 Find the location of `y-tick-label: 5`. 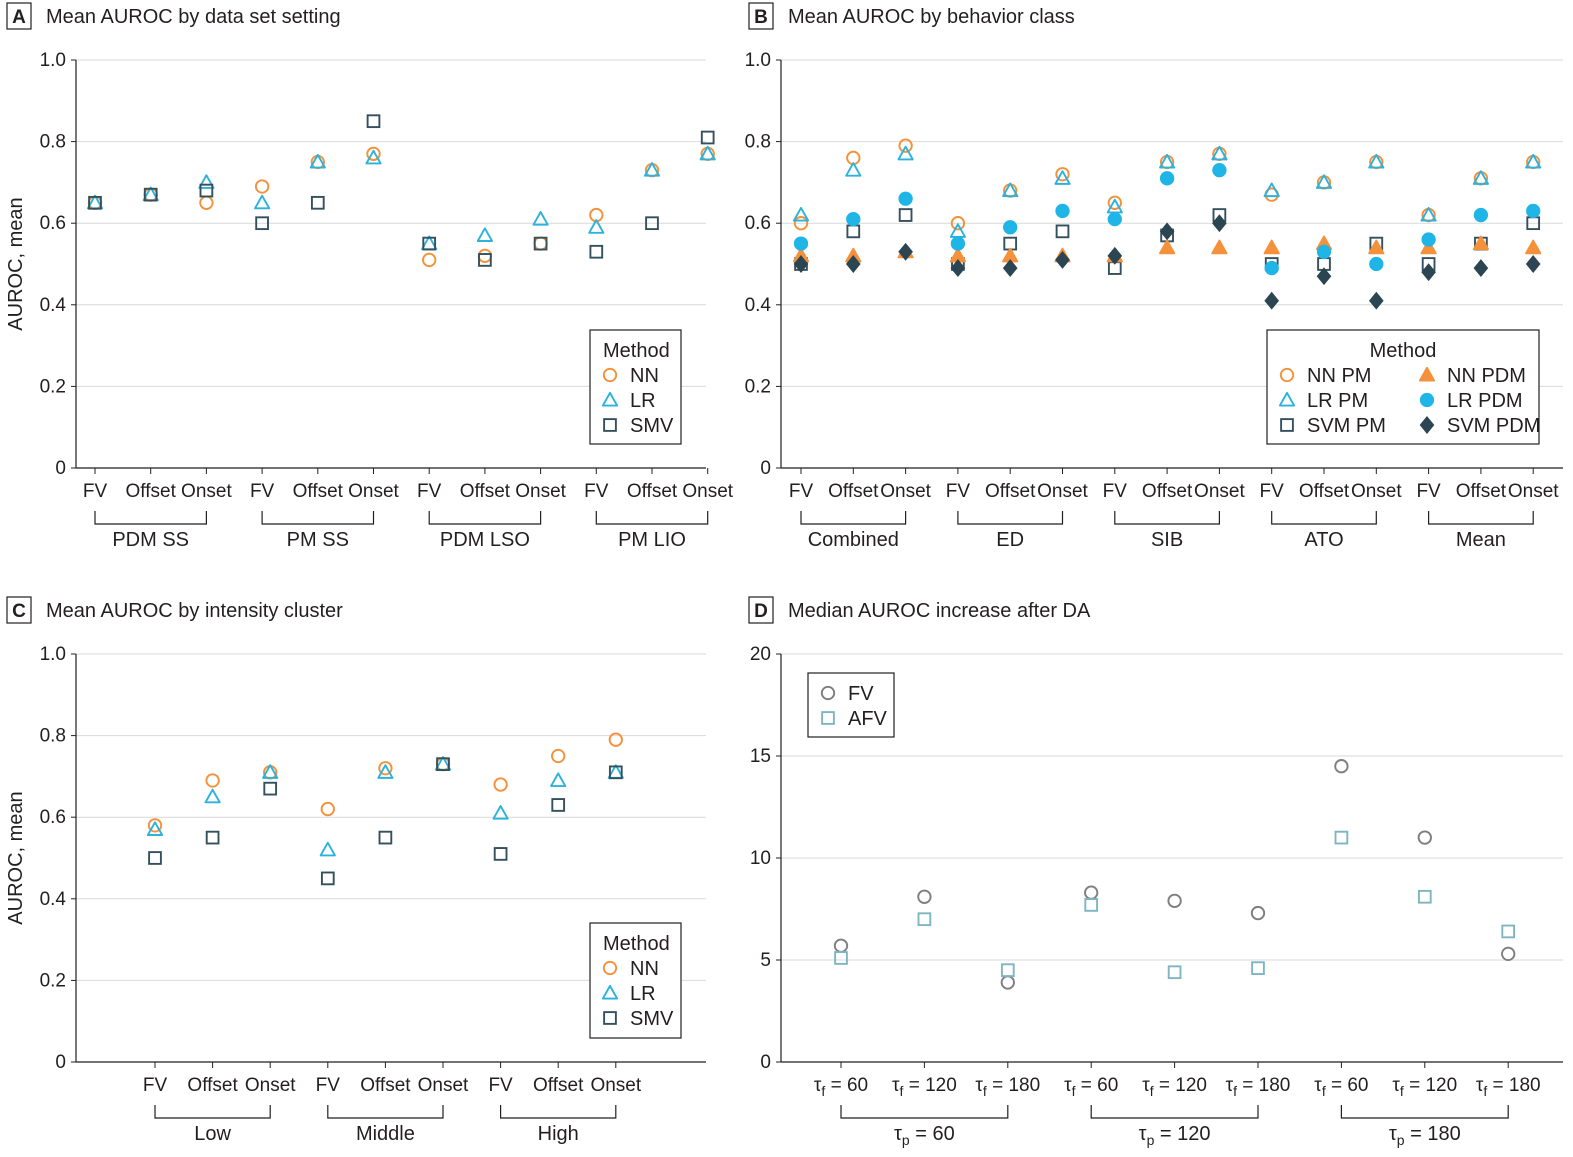

y-tick-label: 5 is located at coordinates (765, 960).